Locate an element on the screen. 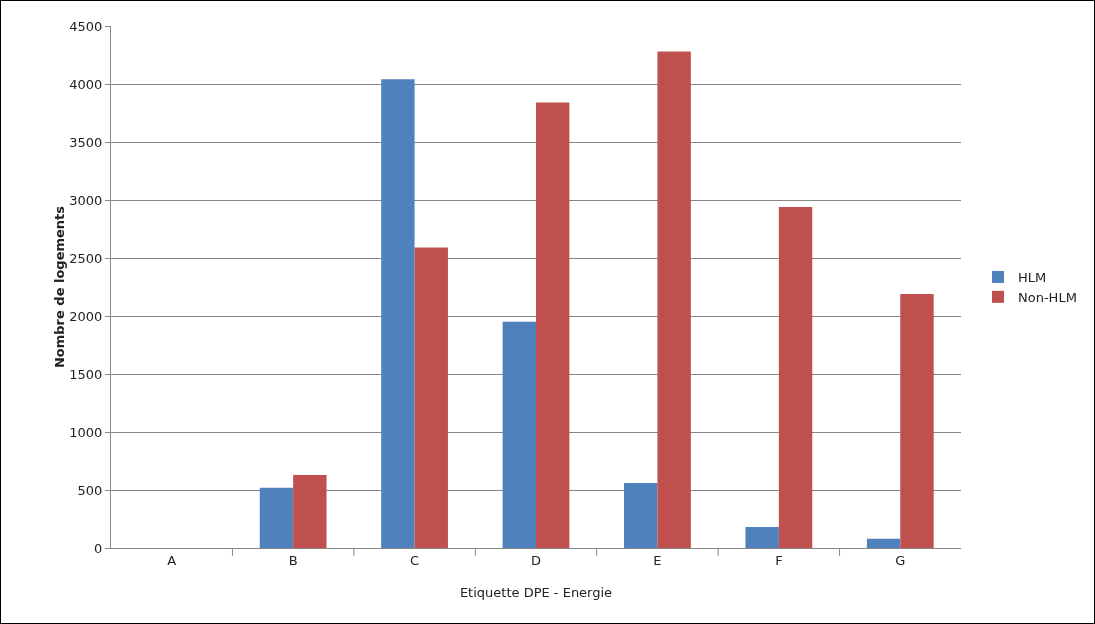  x-tick-label: G is located at coordinates (900, 560).